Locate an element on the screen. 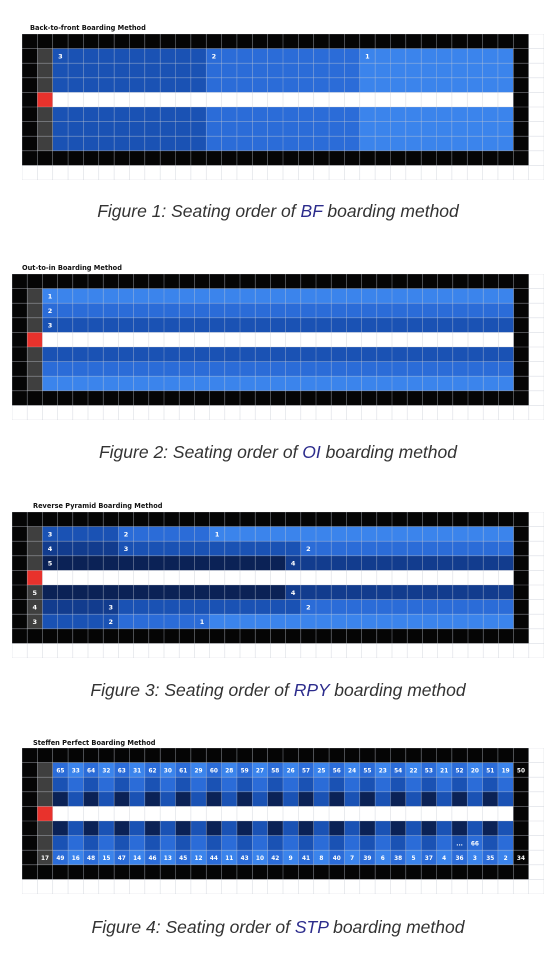 Image resolution: width=556 pixels, height=970 pixels. door-cell is located at coordinates (45, 813).